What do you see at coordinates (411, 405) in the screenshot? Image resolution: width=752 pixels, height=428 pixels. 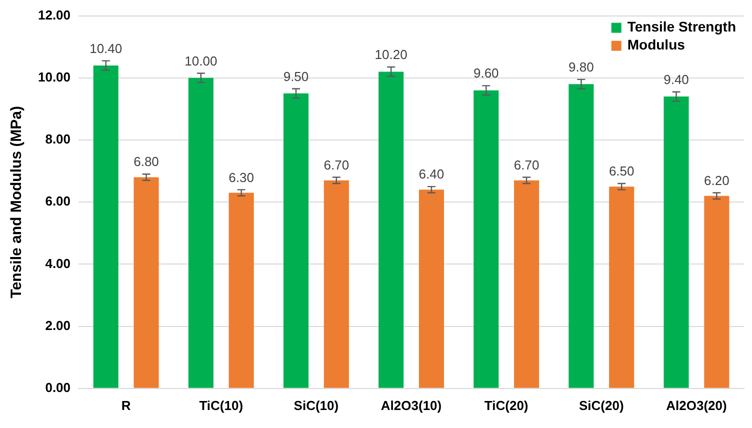 I see `x-tick-label: Al2O3(10)` at bounding box center [411, 405].